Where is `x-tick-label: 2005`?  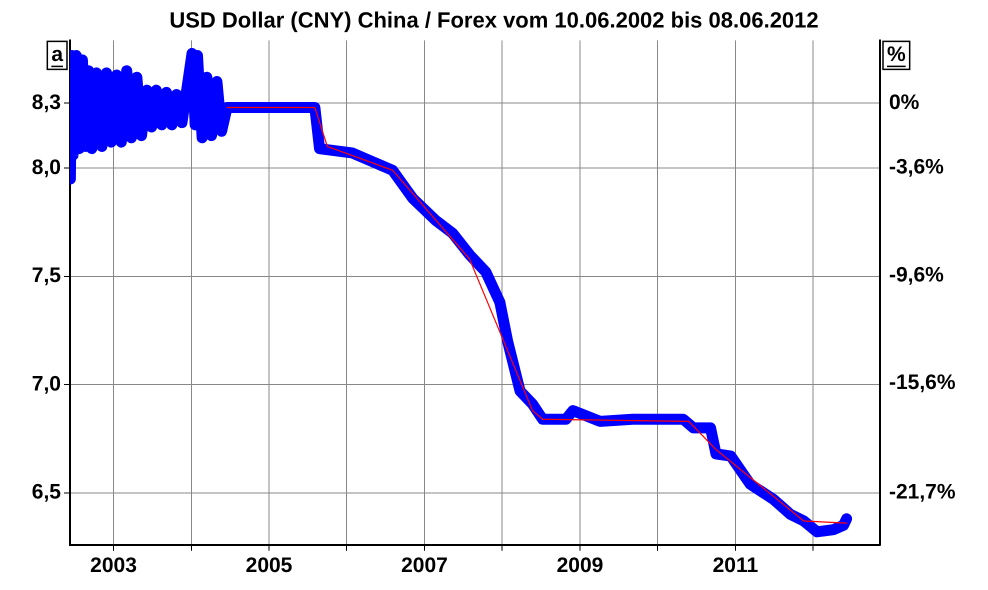 x-tick-label: 2005 is located at coordinates (269, 566).